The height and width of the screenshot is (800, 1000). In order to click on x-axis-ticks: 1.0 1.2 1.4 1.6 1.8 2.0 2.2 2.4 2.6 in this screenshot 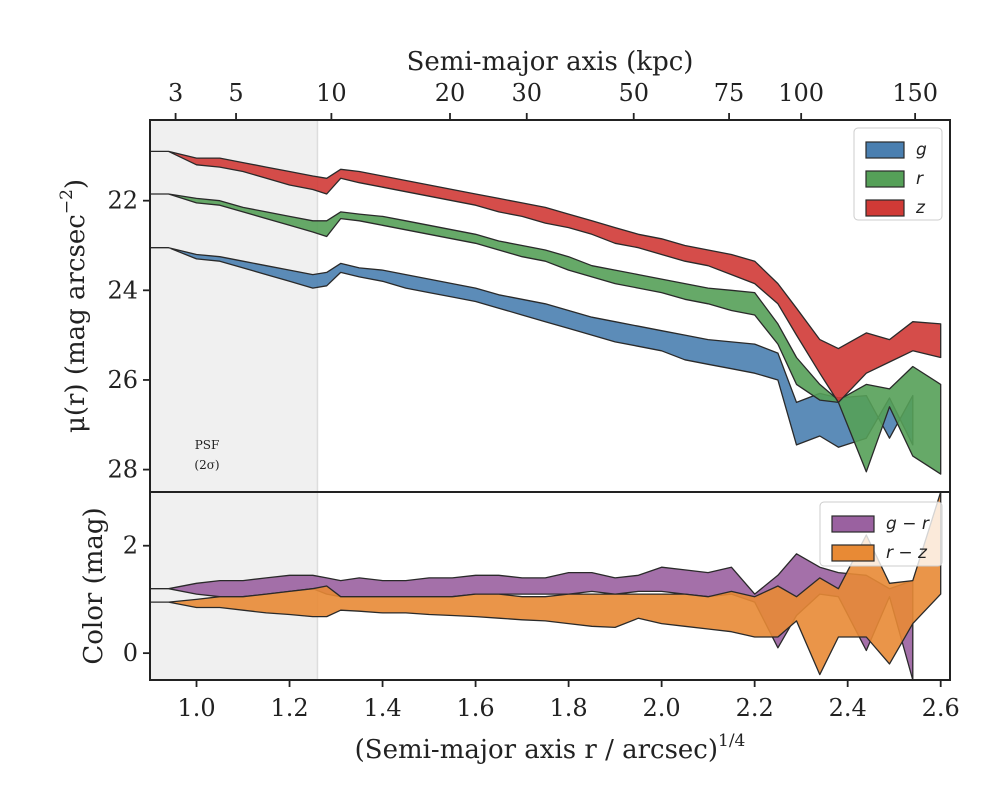, I will do `click(568, 701)`.